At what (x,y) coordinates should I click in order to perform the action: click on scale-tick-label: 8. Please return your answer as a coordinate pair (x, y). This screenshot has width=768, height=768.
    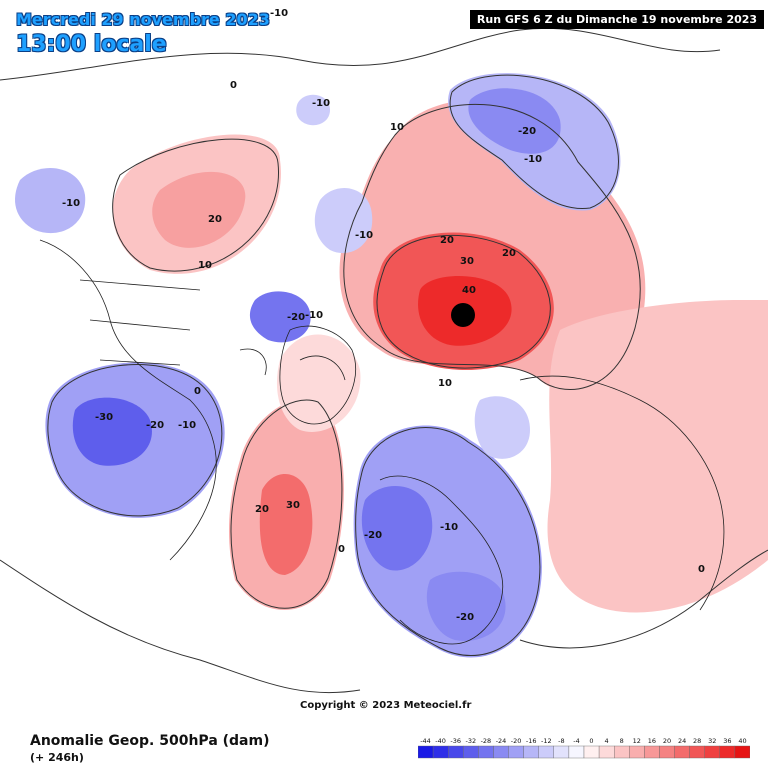
    Looking at the image, I should click on (622, 741).